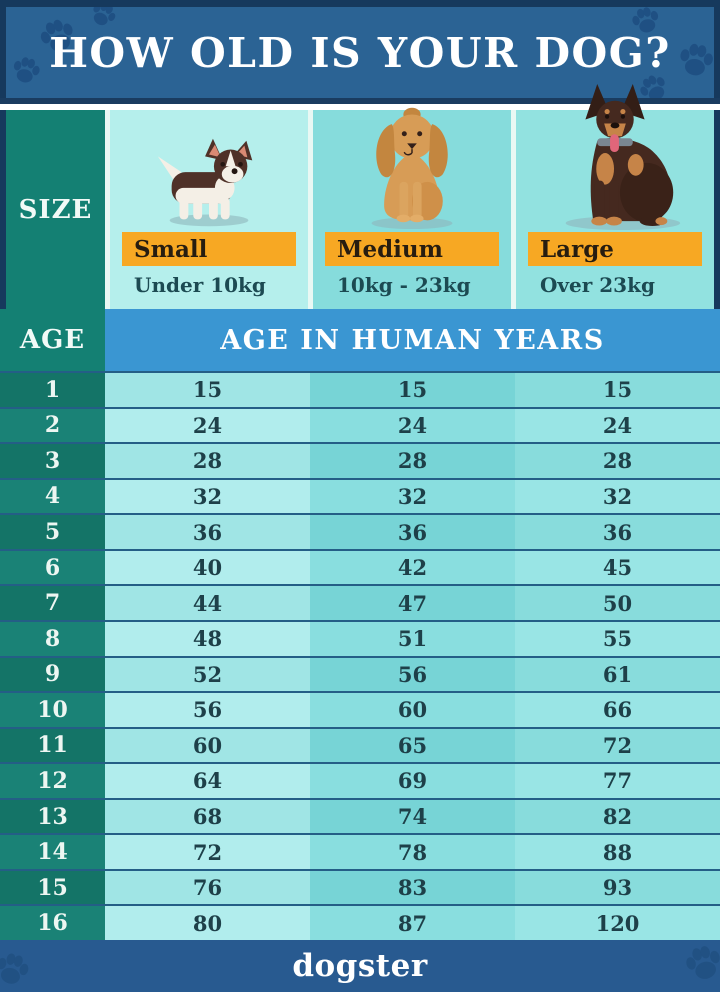  I want to click on table-row: 16 80 87 120, so click(360, 922).